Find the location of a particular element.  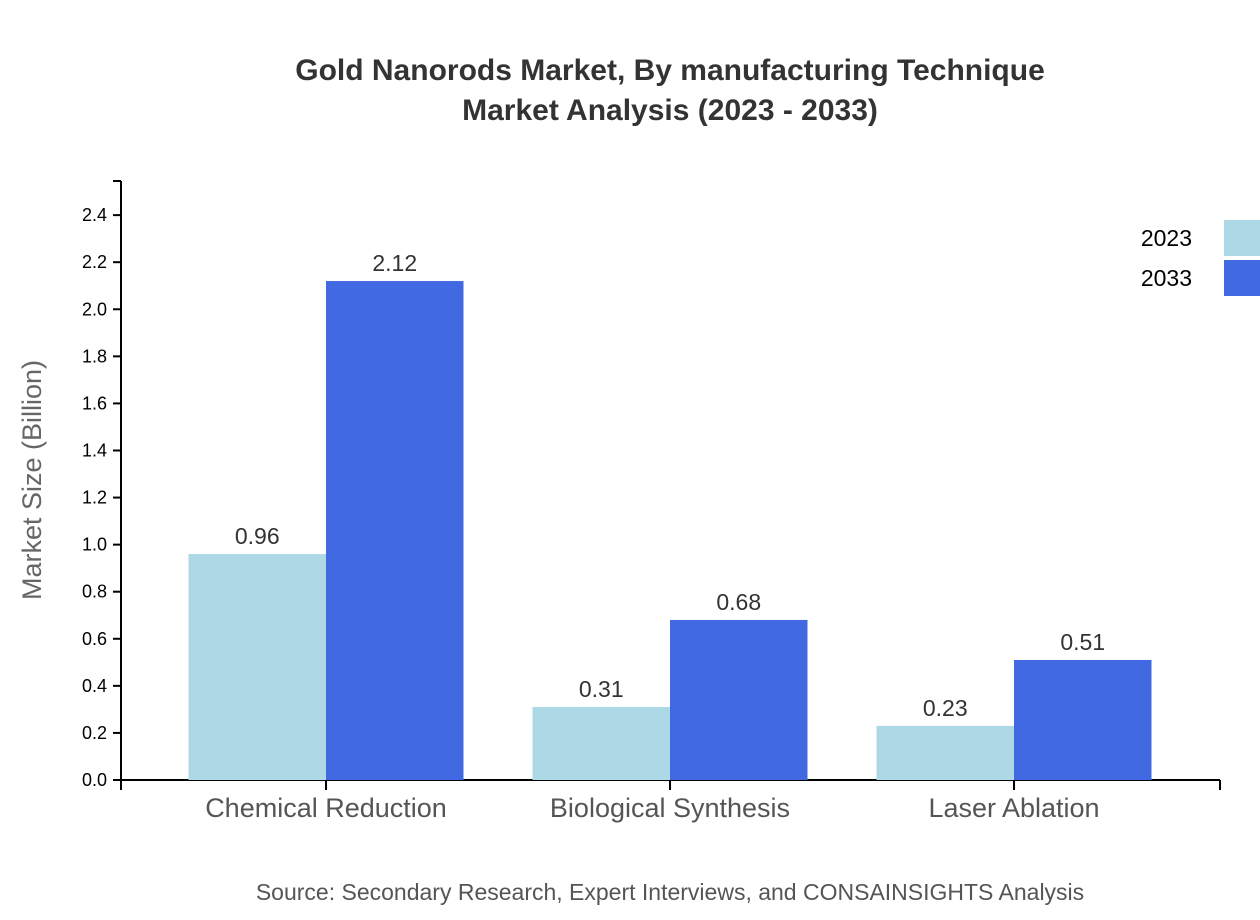

legend-swatch-2033 is located at coordinates (1242, 278).